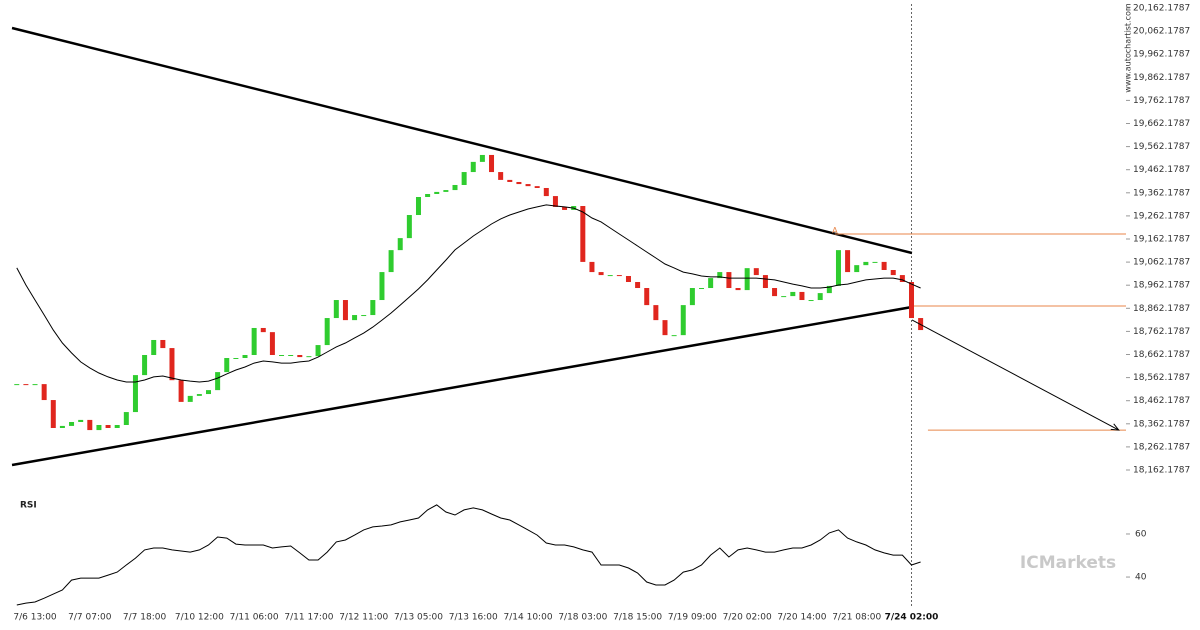 The width and height of the screenshot is (1200, 630). I want to click on x-tick-label: 7/7 07:00, so click(90, 618).